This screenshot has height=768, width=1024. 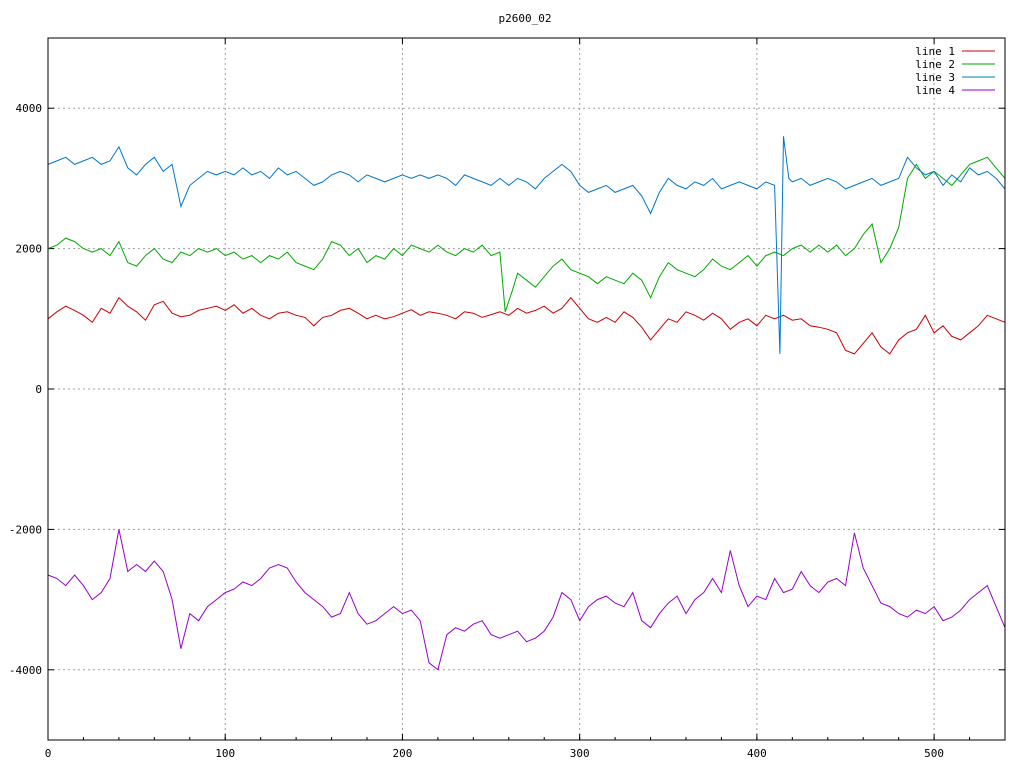 I want to click on legend-label-3: line 3, so click(x=935, y=77).